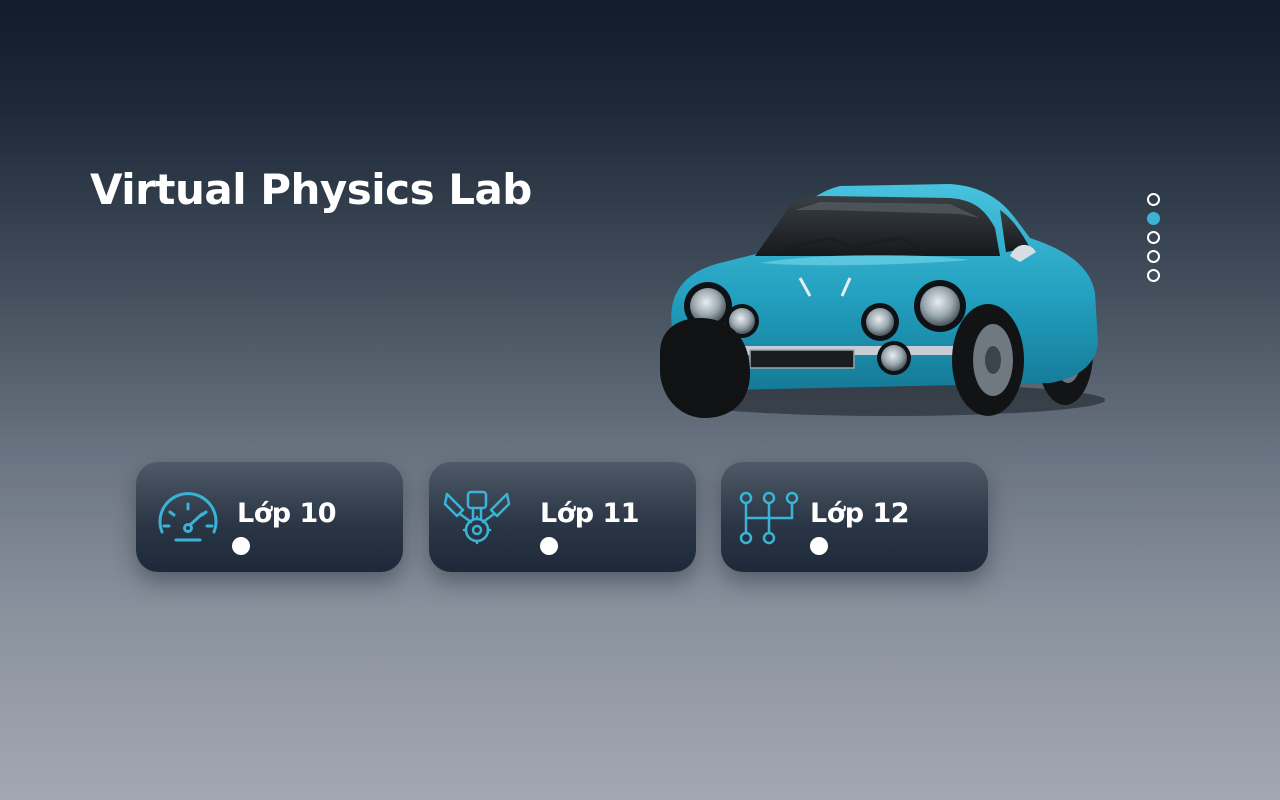  Describe the element at coordinates (287, 513) in the screenshot. I see `grade-label-10: Lớp 10` at that location.